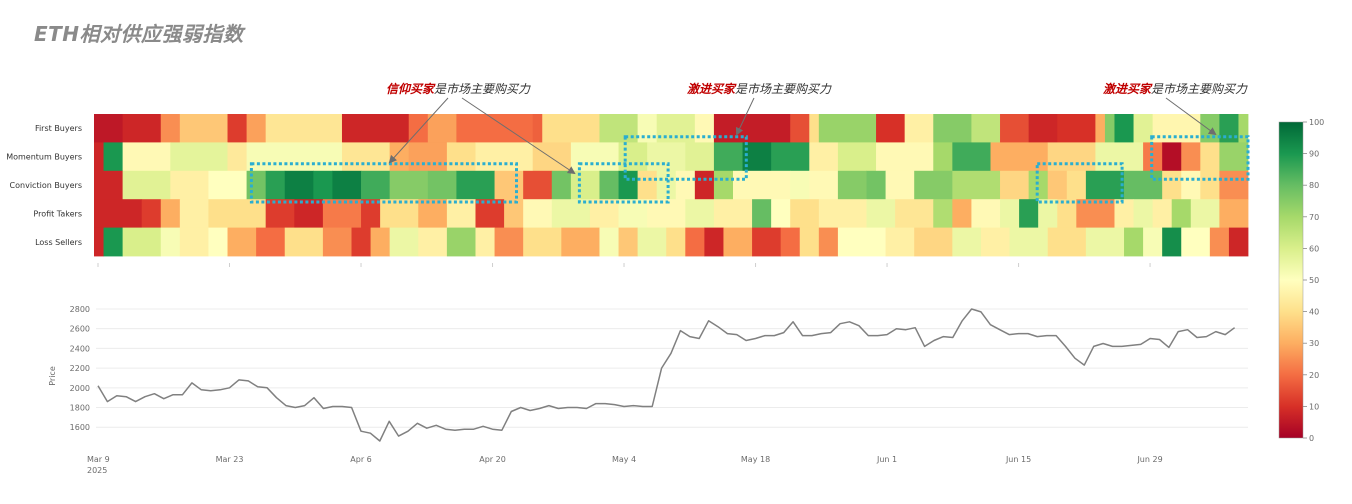 The width and height of the screenshot is (1352, 504). Describe the element at coordinates (360, 459) in the screenshot. I see `x-tick-label: Apr 6` at that location.